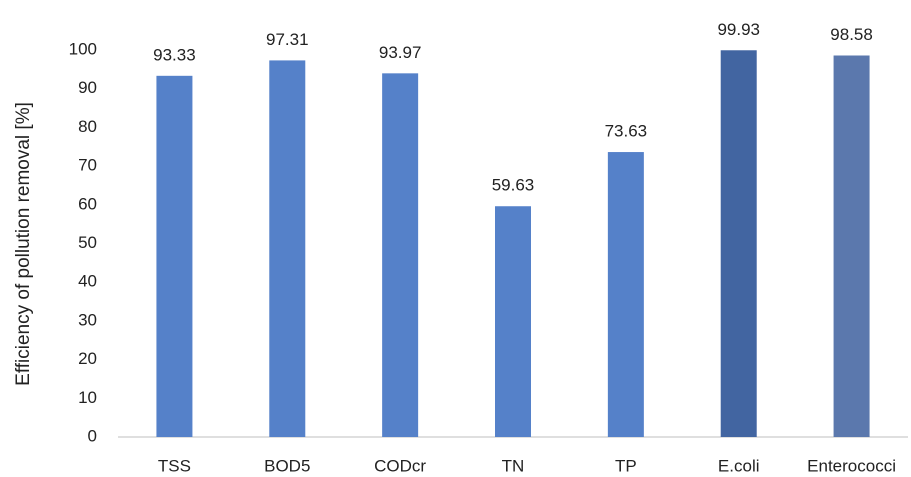  Describe the element at coordinates (400, 465) in the screenshot. I see `x-tick-label: CODcr` at that location.